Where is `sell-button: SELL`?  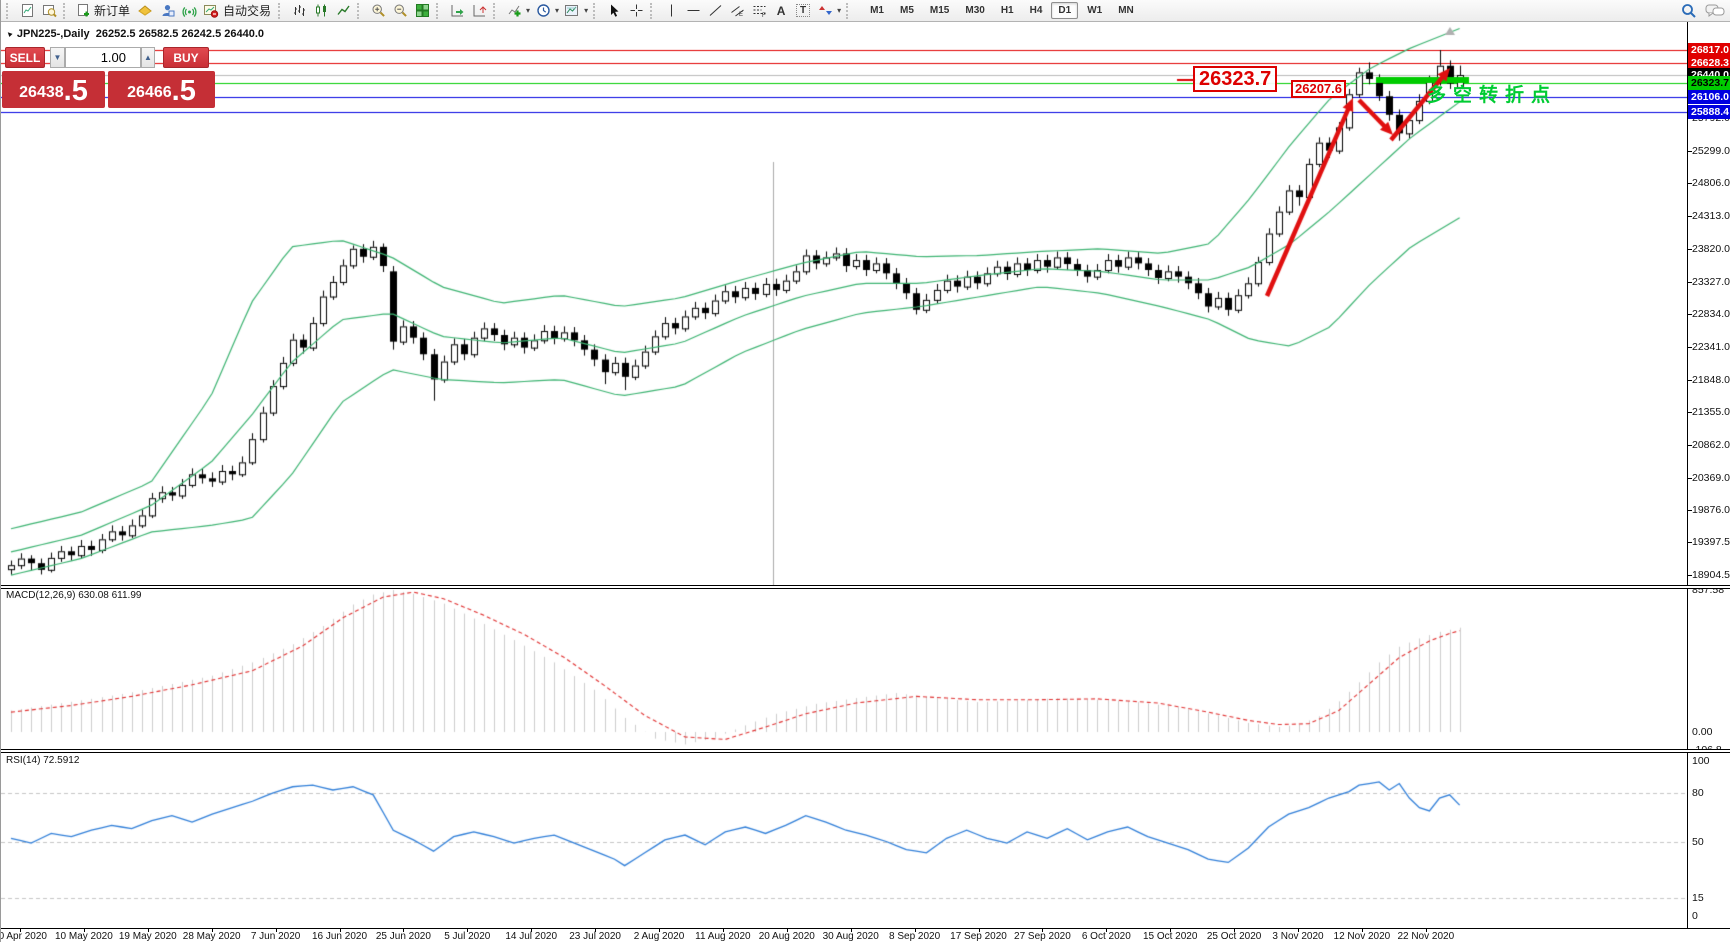
sell-button: SELL is located at coordinates (25, 57).